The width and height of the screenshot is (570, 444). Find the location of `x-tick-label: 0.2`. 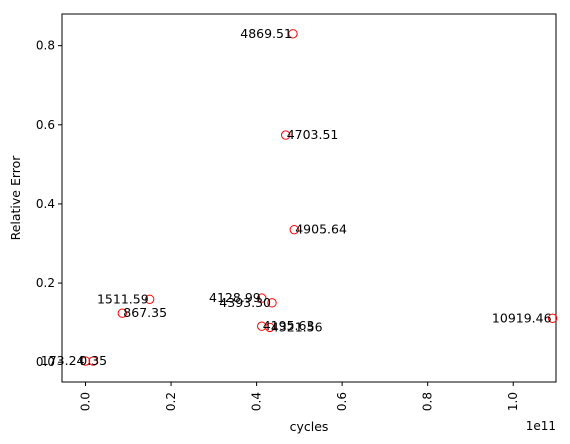

x-tick-label: 0.2 is located at coordinates (171, 401).